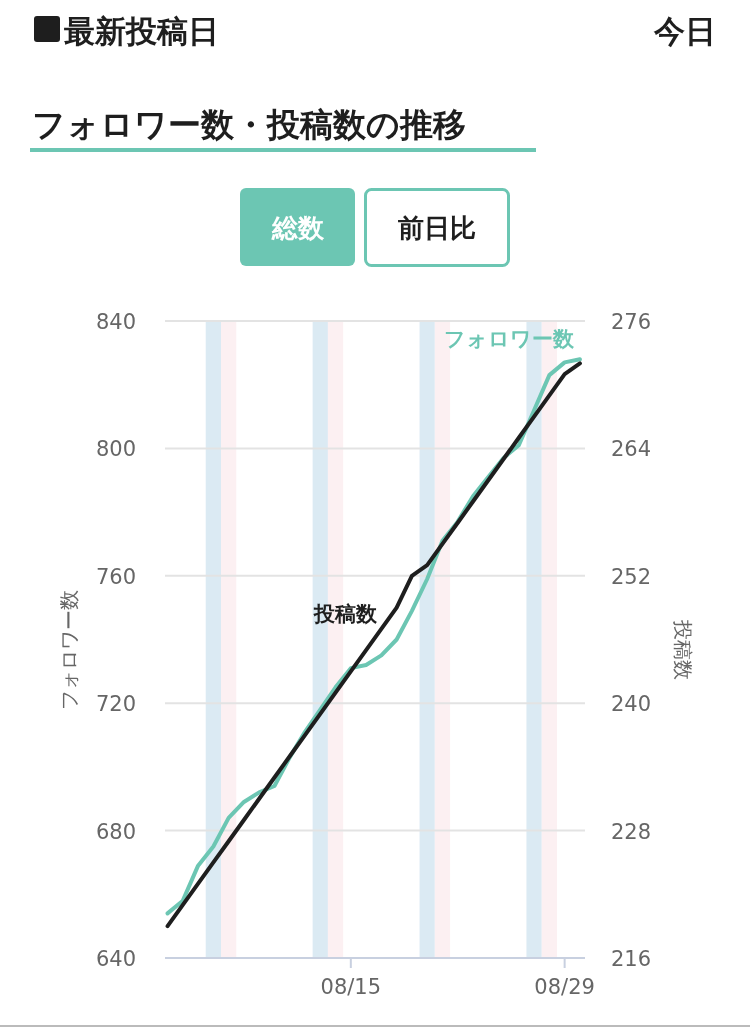  I want to click on series-label: フォロワー数, so click(509, 339).